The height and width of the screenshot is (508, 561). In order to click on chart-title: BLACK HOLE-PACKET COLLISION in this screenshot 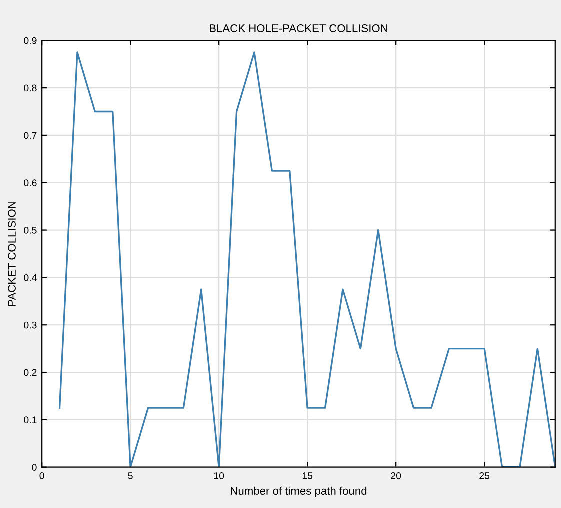, I will do `click(299, 28)`.